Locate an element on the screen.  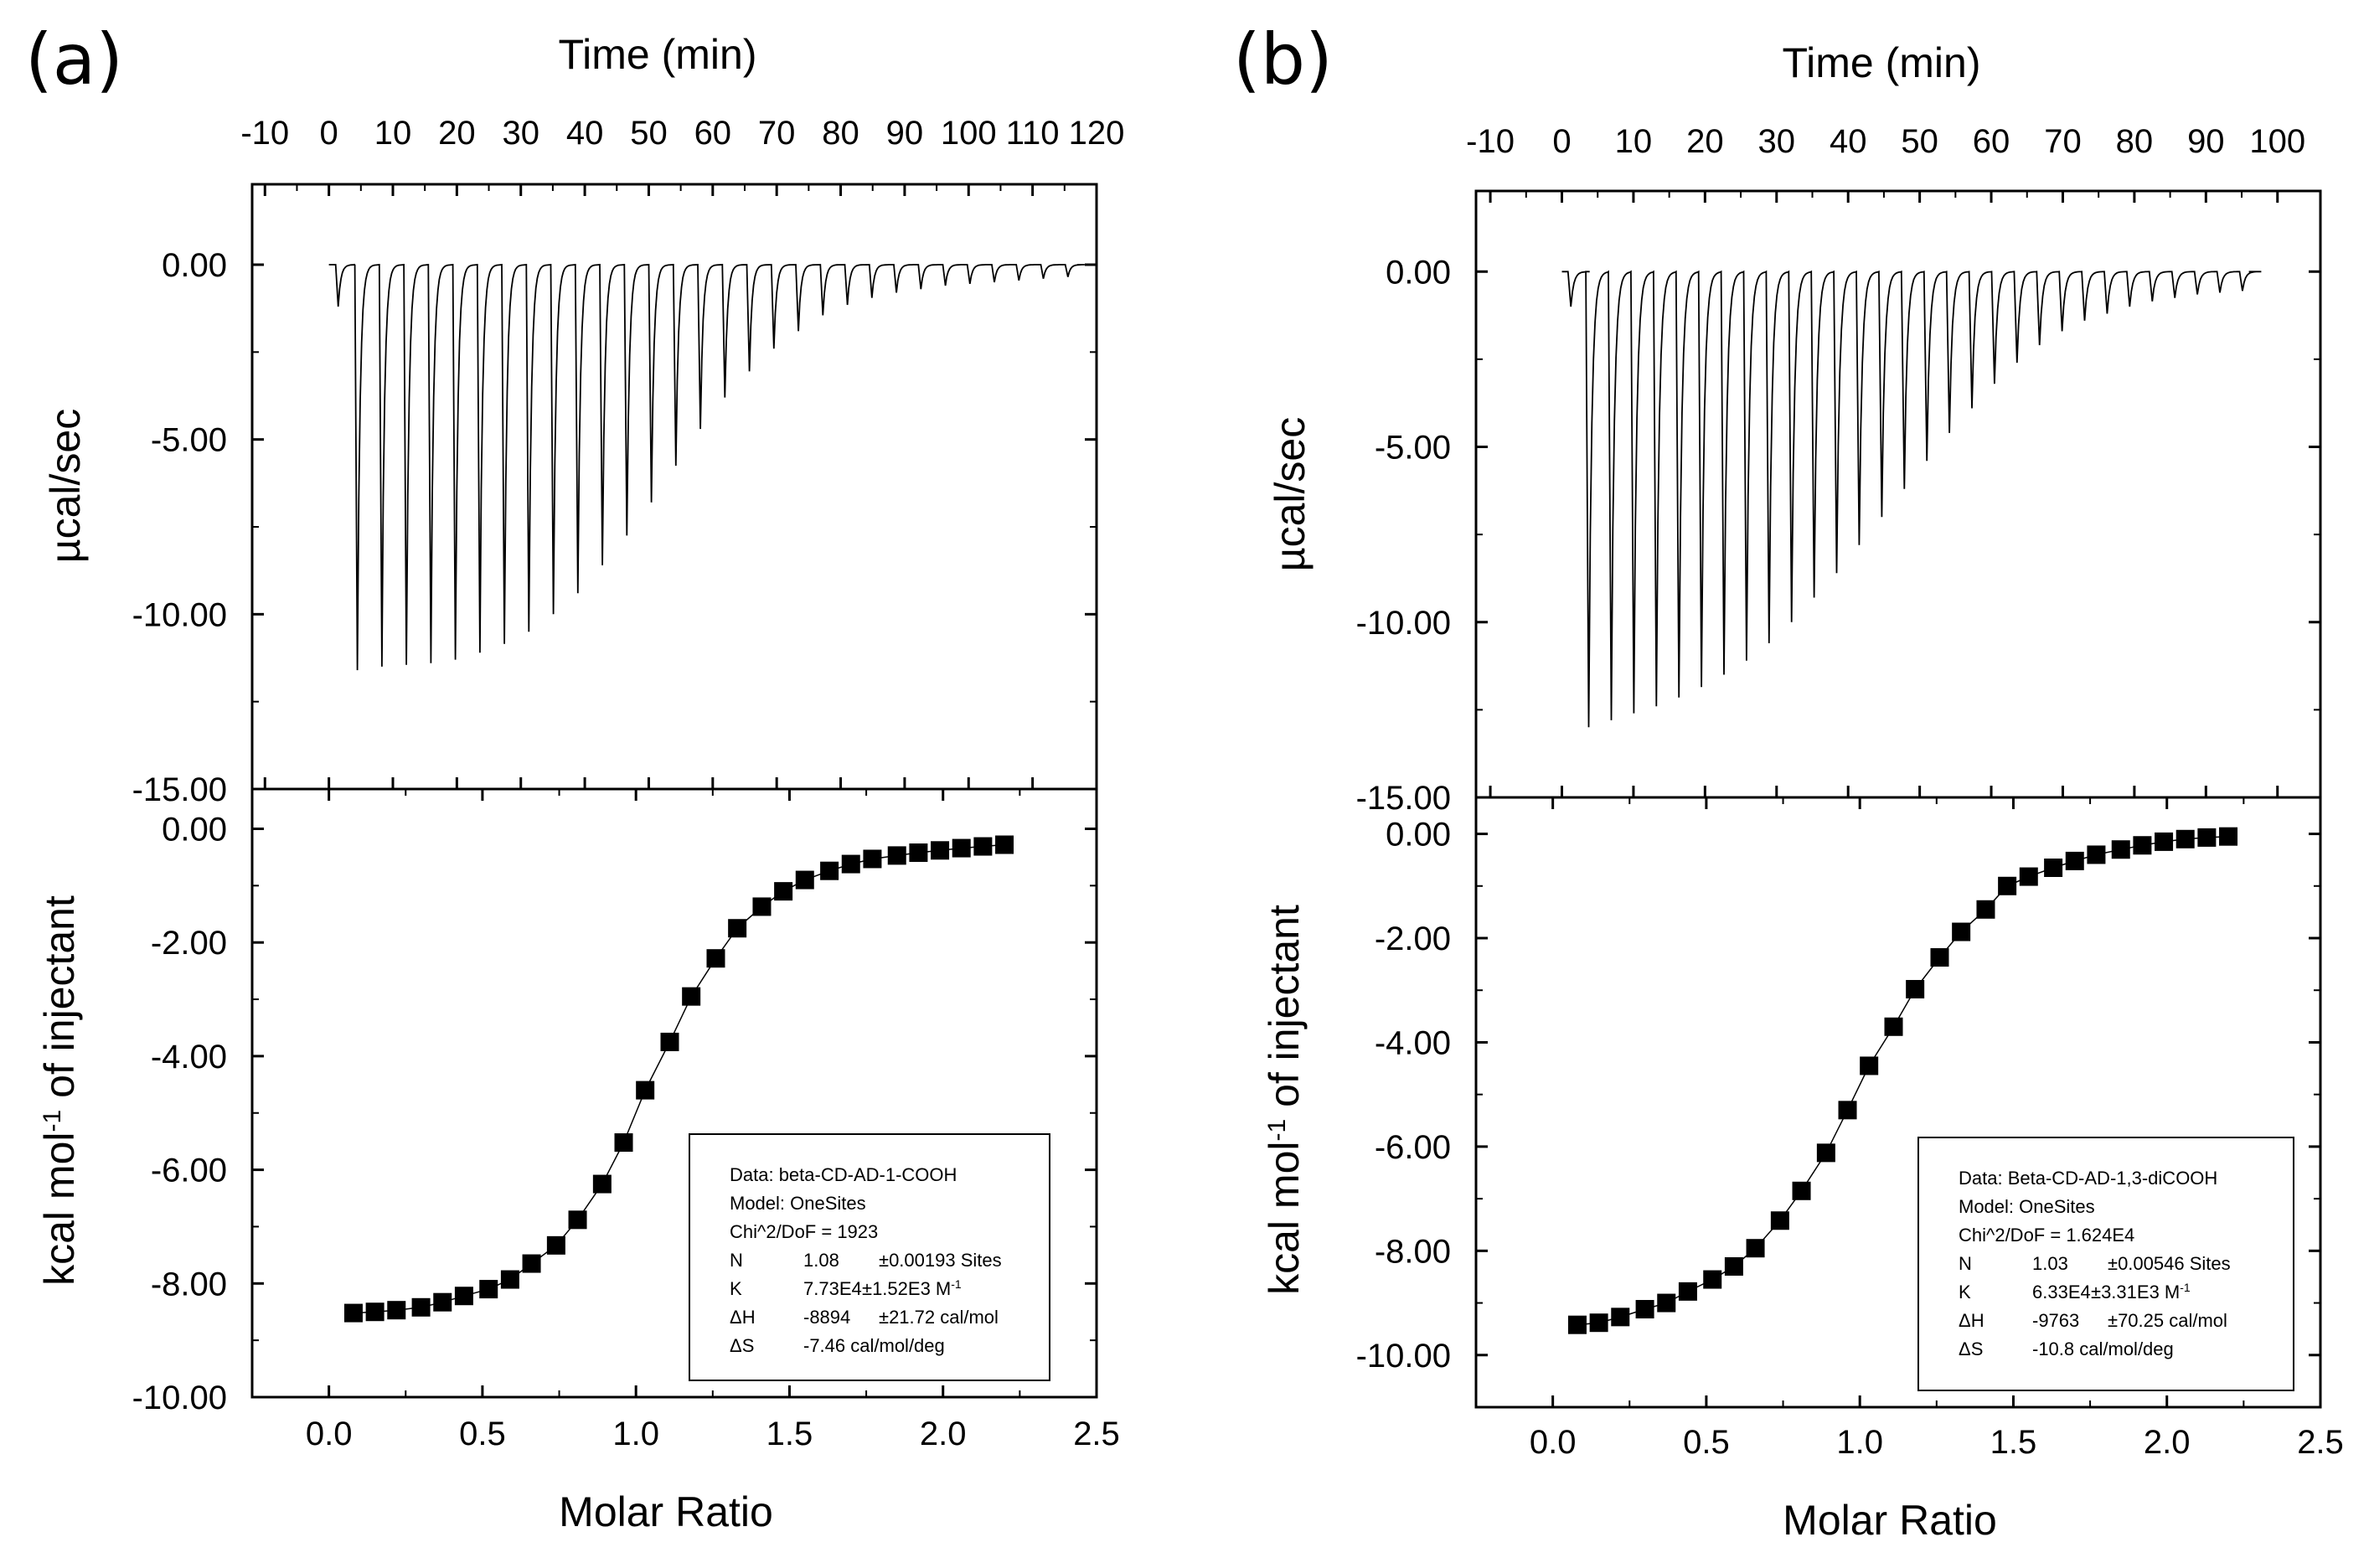
time-tick-label: 20 is located at coordinates (457, 134).